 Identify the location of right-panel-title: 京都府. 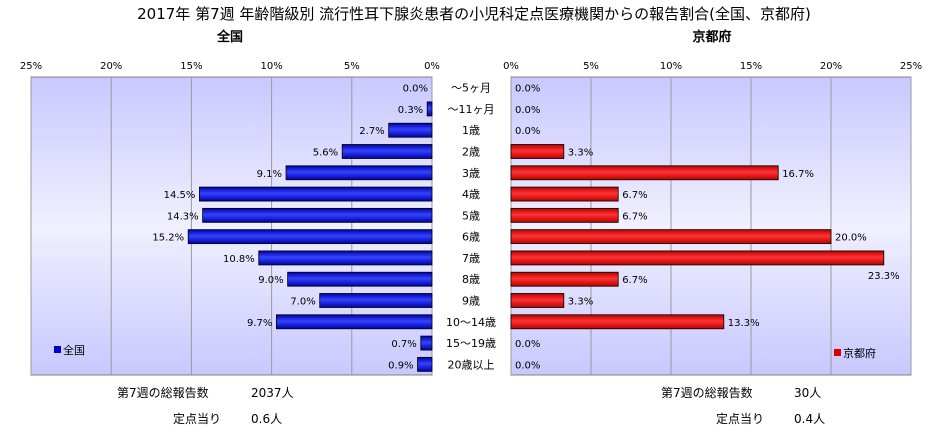
(711, 37).